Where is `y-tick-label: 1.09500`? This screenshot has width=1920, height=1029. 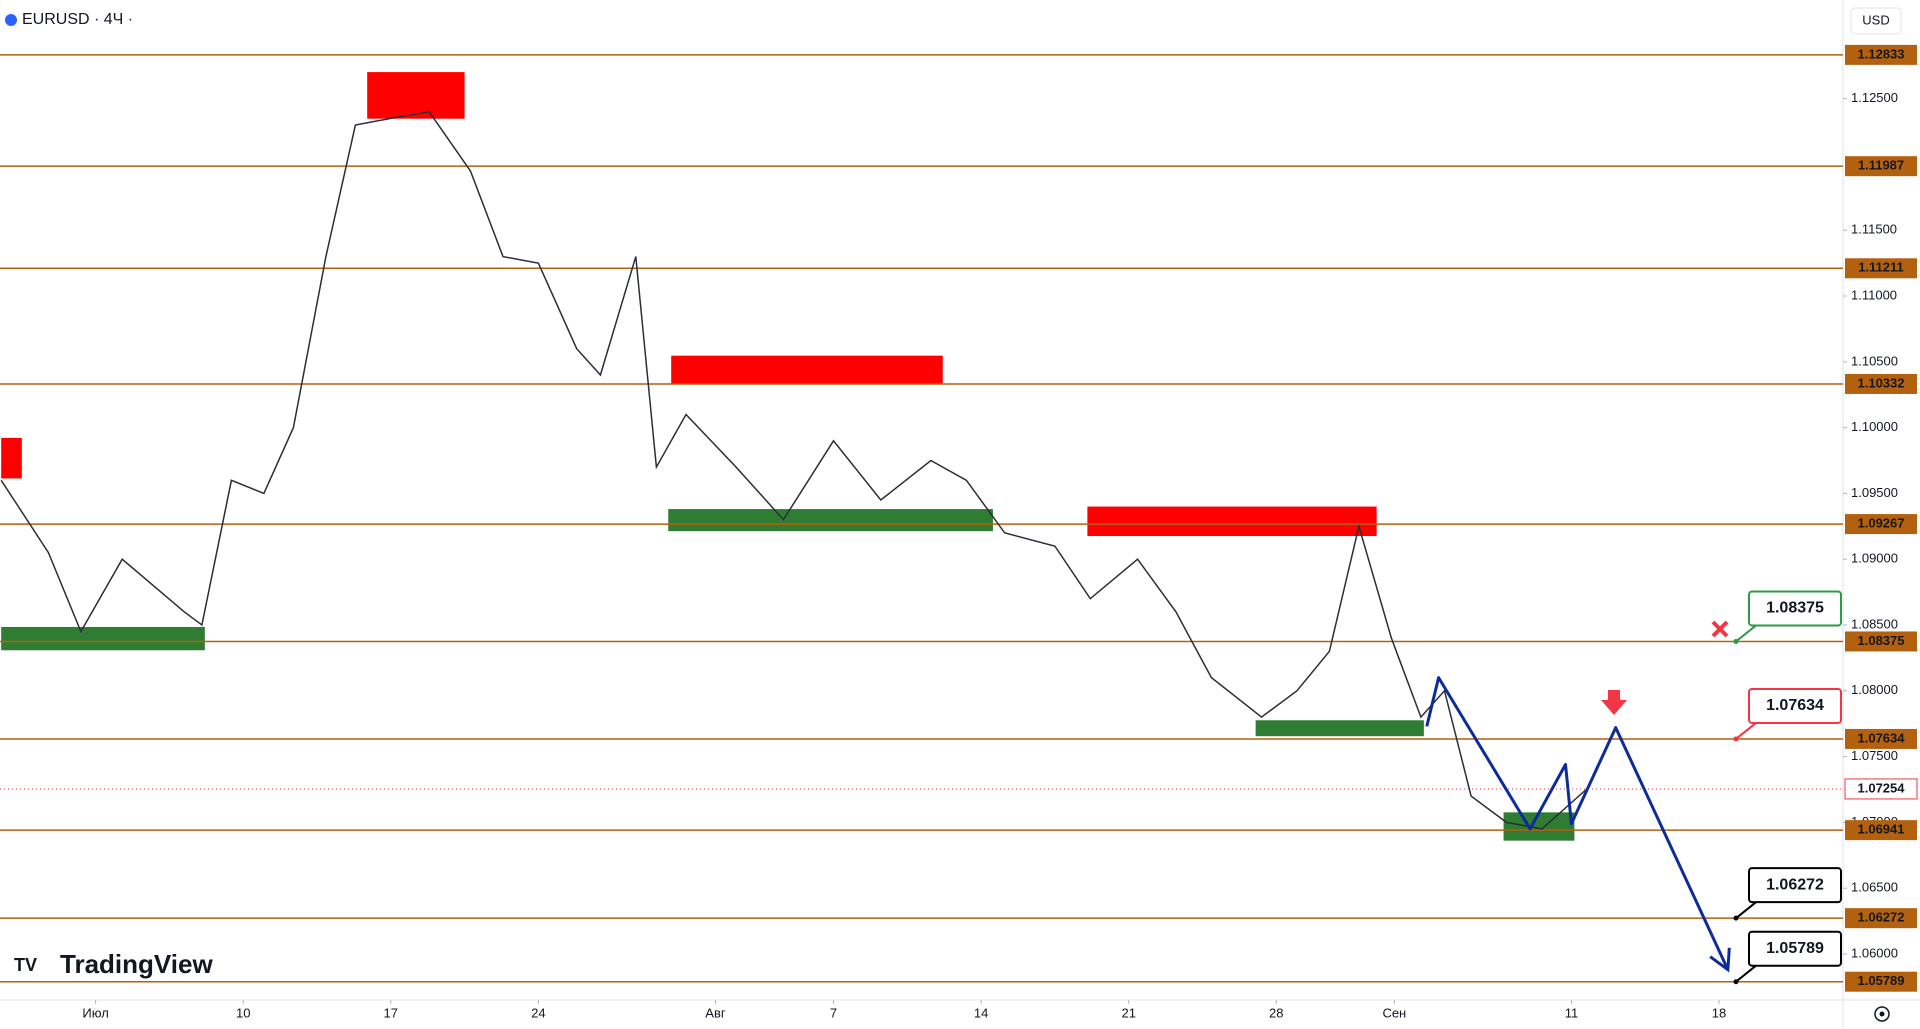 y-tick-label: 1.09500 is located at coordinates (1874, 492).